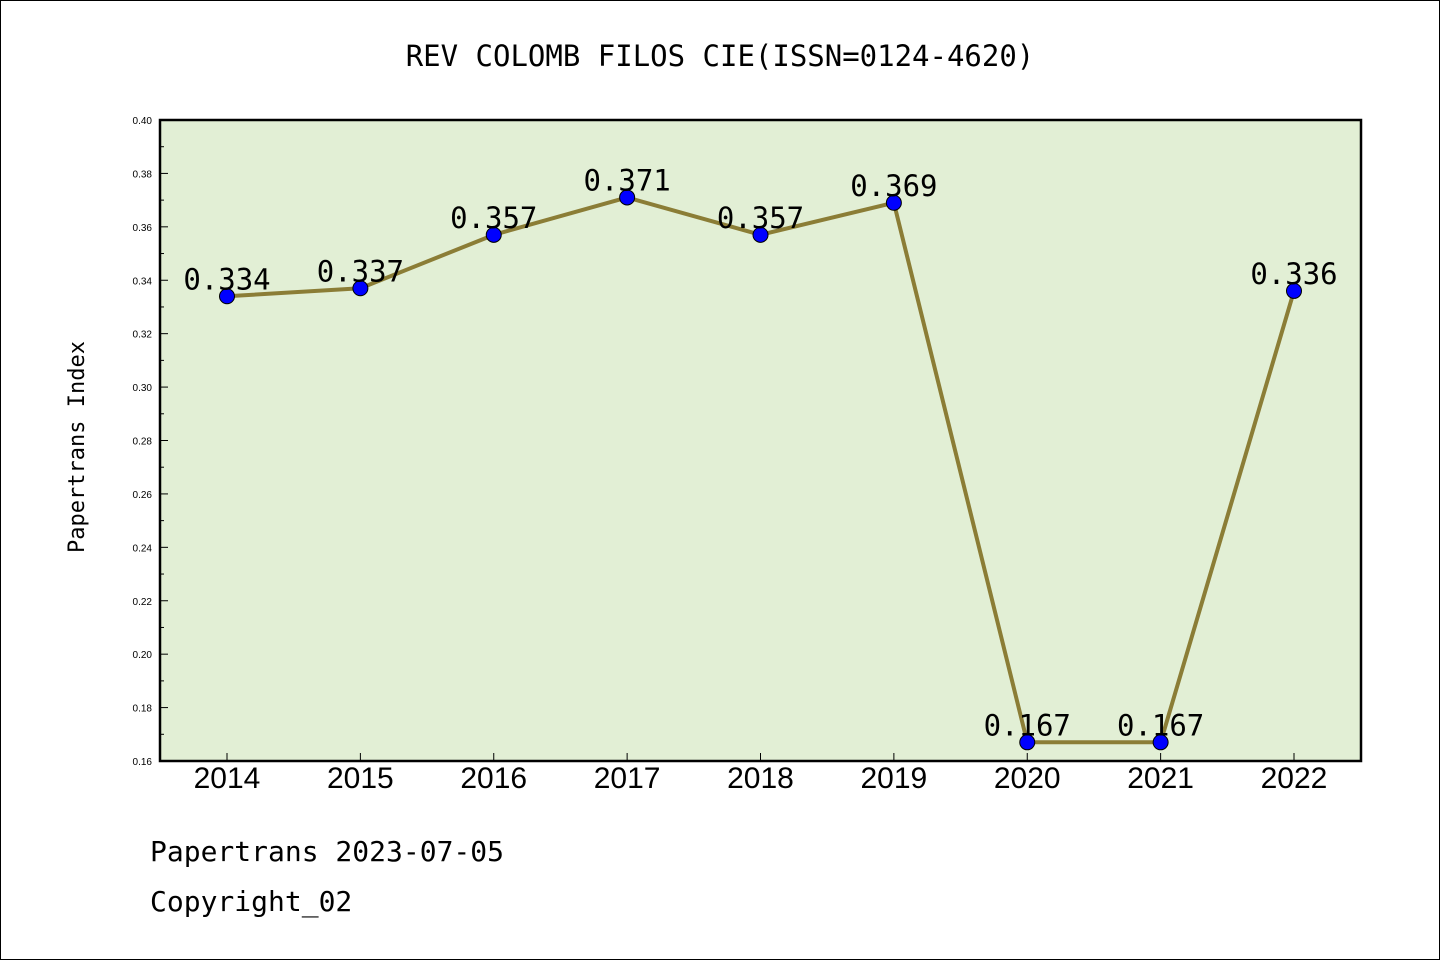 The image size is (1440, 960). I want to click on y-axis-label: Papertrans Index, so click(77, 447).